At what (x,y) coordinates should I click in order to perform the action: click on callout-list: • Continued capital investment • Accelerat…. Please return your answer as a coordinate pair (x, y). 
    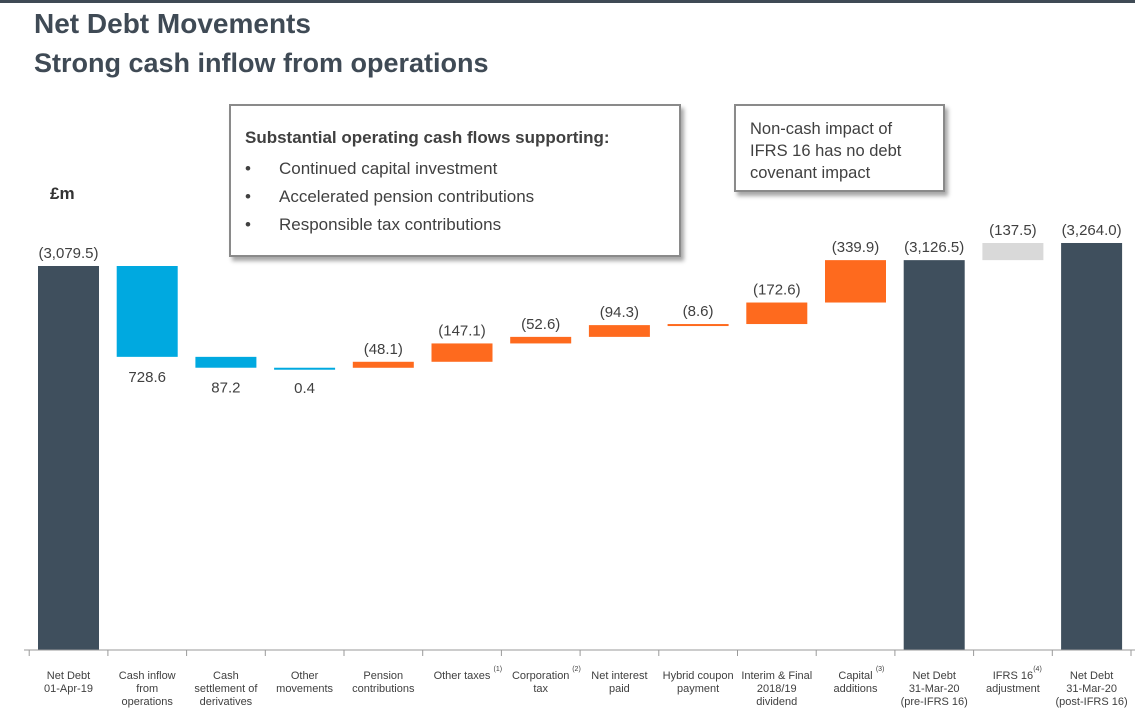
    Looking at the image, I should click on (455, 197).